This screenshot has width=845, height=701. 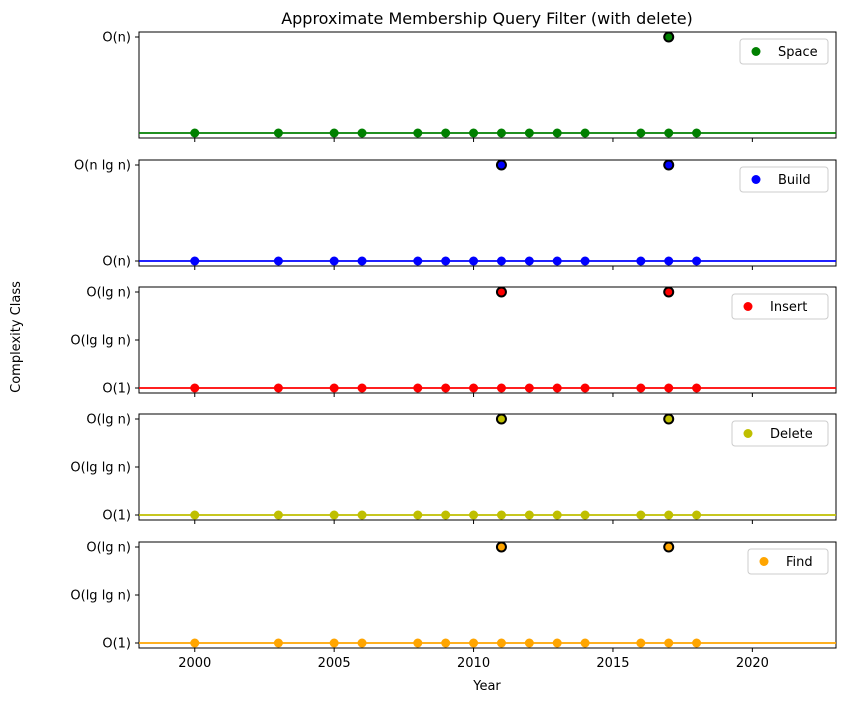 I want to click on panel-space: O(n) Space, so click(x=469, y=86).